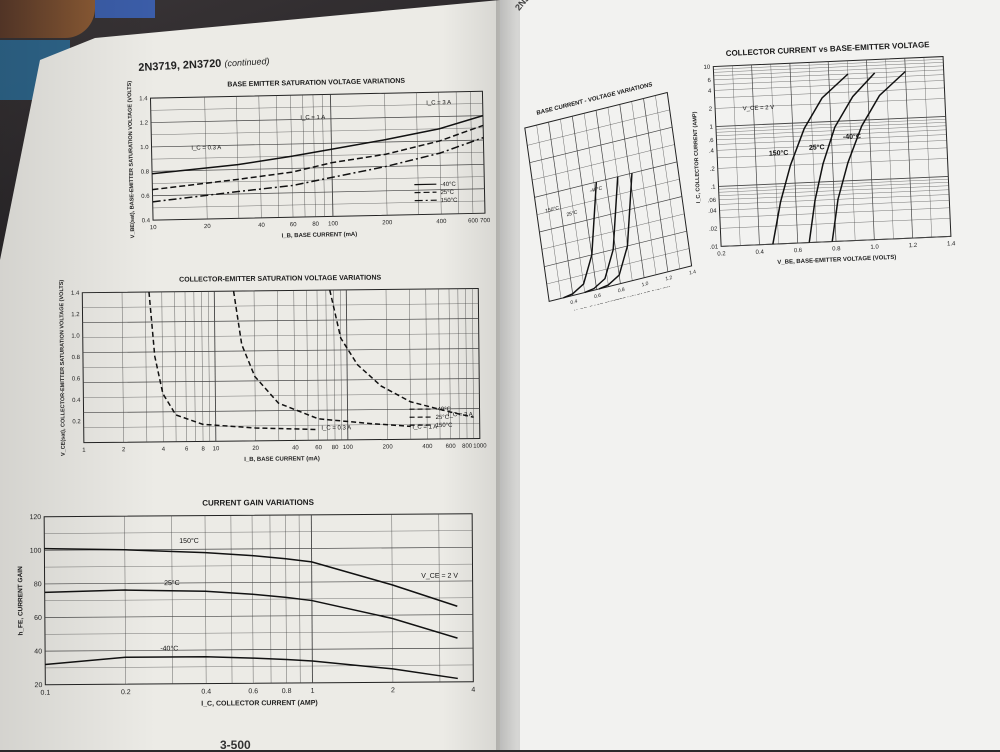 This screenshot has width=1000, height=752. I want to click on x-tick-label: 0.2, so click(721, 254).